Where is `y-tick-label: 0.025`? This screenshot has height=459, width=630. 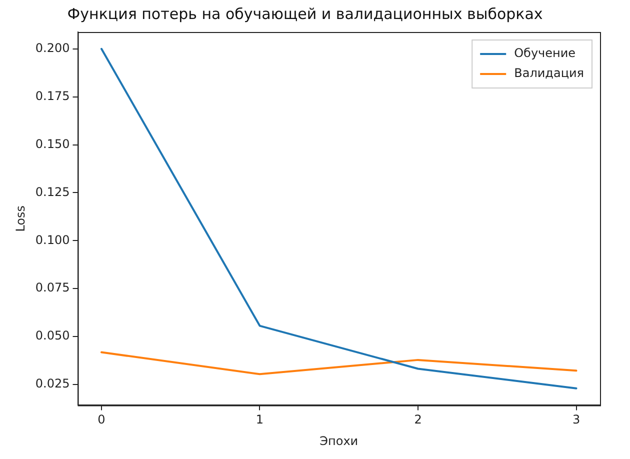
y-tick-label: 0.025 is located at coordinates (52, 383).